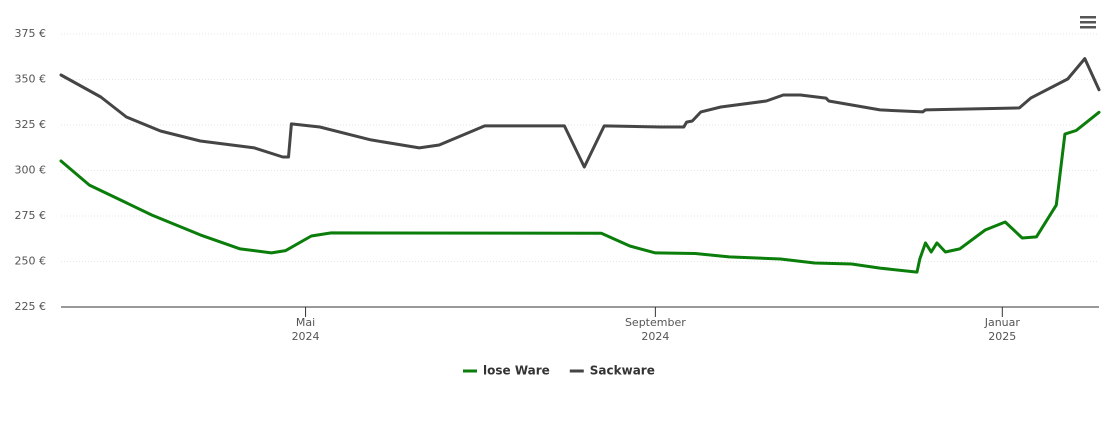  Describe the element at coordinates (31, 124) in the screenshot. I see `y-tick-label: 325 €` at that location.